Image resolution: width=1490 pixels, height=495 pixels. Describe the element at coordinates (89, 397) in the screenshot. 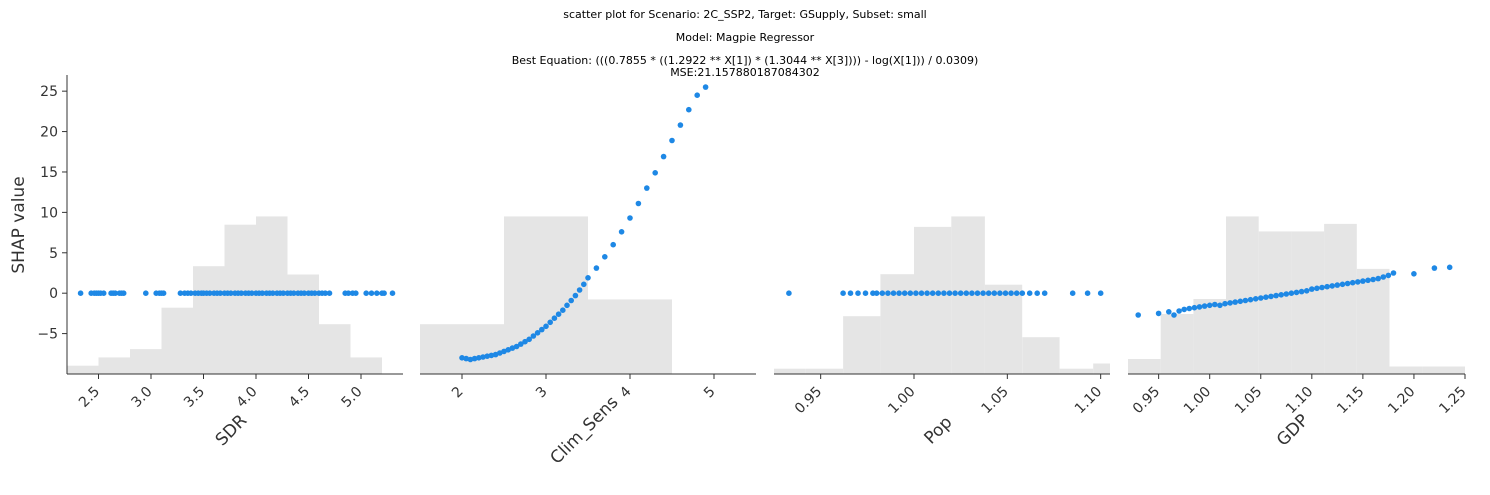

I see `x-tick-label: 2.5` at that location.